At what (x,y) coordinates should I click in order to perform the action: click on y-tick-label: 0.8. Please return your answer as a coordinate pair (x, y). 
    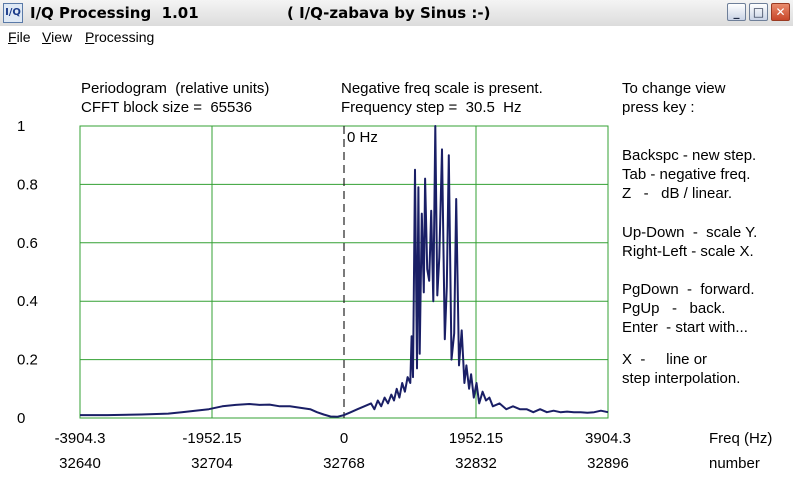
    Looking at the image, I should click on (27, 184).